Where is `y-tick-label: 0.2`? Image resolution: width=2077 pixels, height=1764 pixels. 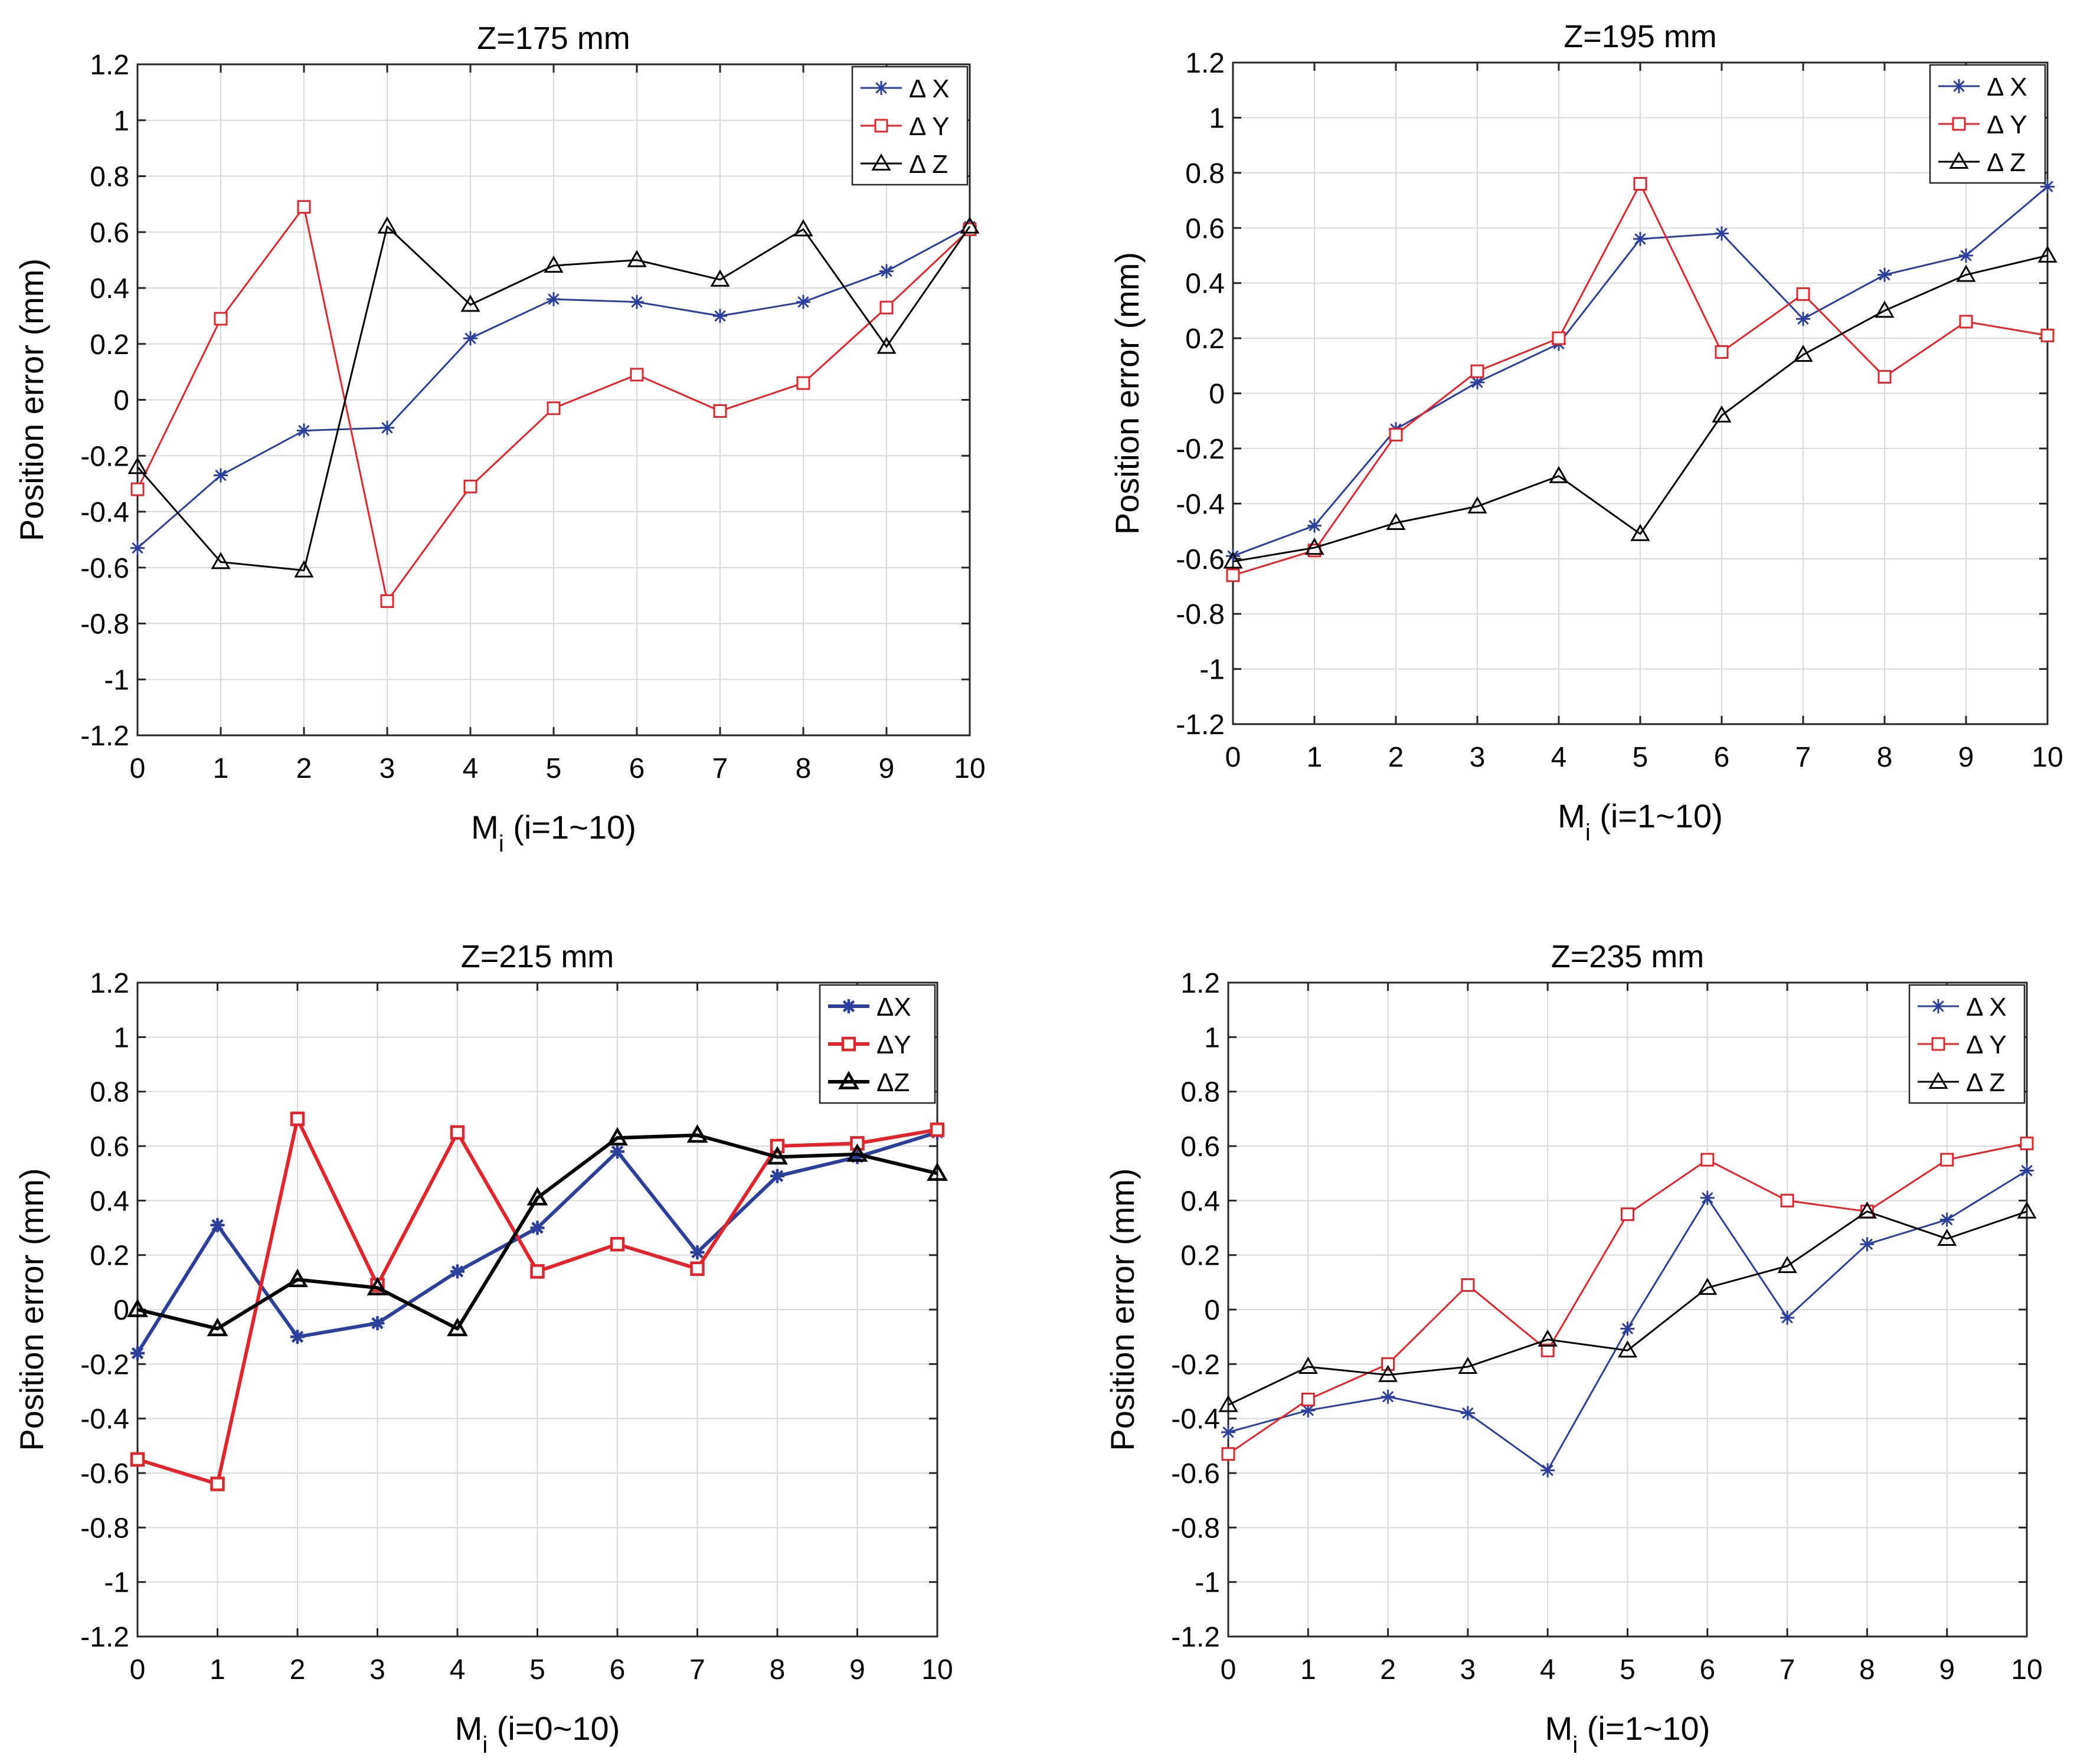
y-tick-label: 0.2 is located at coordinates (110, 345).